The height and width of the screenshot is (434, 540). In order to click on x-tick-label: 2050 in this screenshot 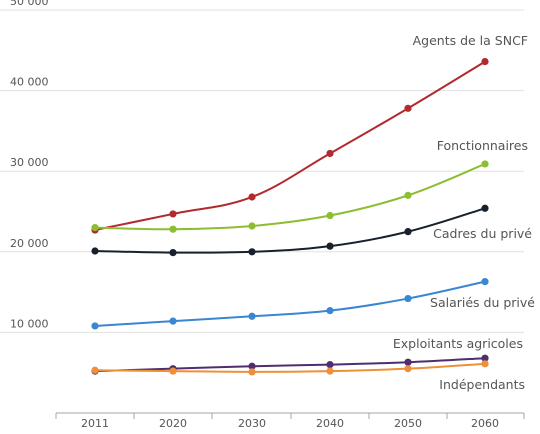, I will do `click(408, 423)`.